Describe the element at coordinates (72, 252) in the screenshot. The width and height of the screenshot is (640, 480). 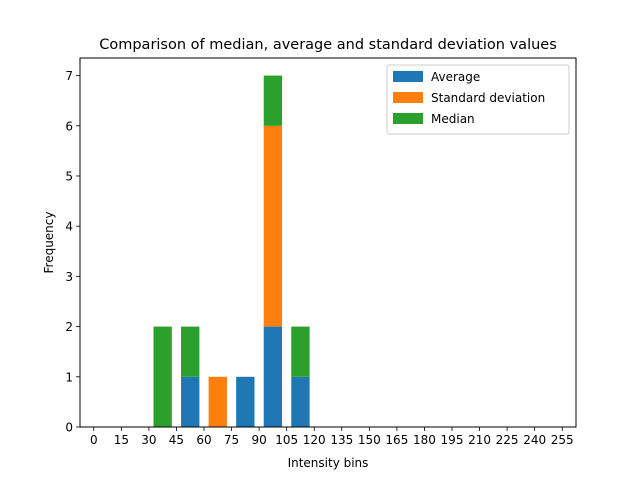
I see `y-axis-ticks: 0 1 2 3 4 5 6 7` at that location.